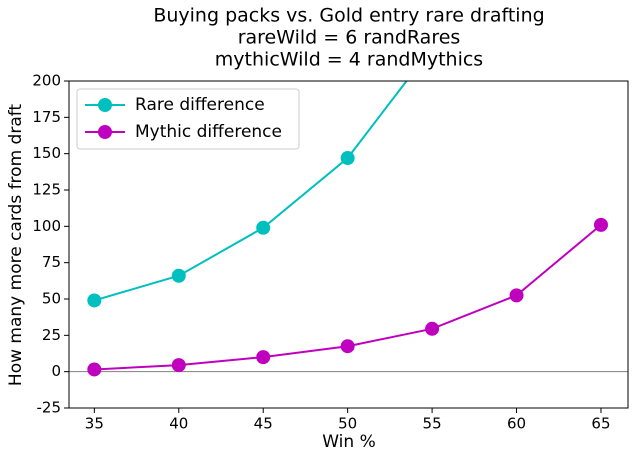  What do you see at coordinates (349, 38) in the screenshot?
I see `chart-title: rareWild = 6 randRares` at bounding box center [349, 38].